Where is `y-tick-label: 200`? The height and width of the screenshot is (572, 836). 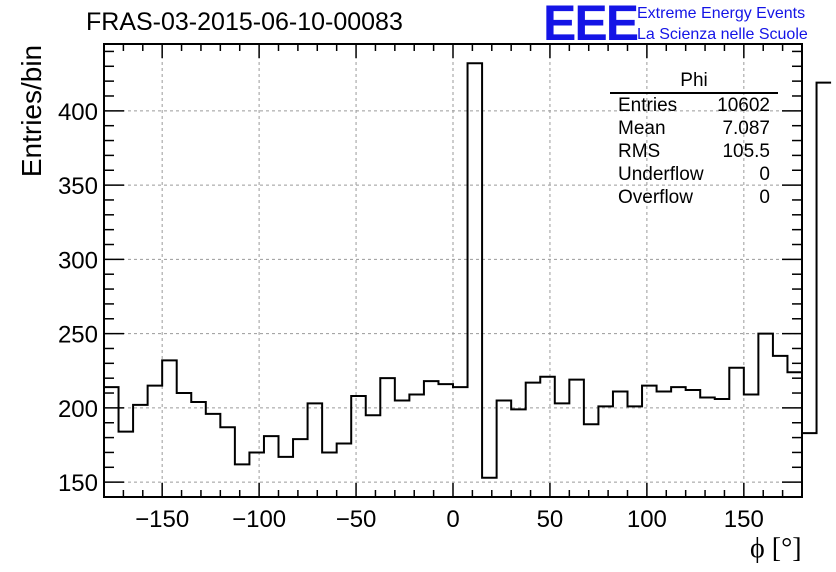 y-tick-label: 200 is located at coordinates (78, 409).